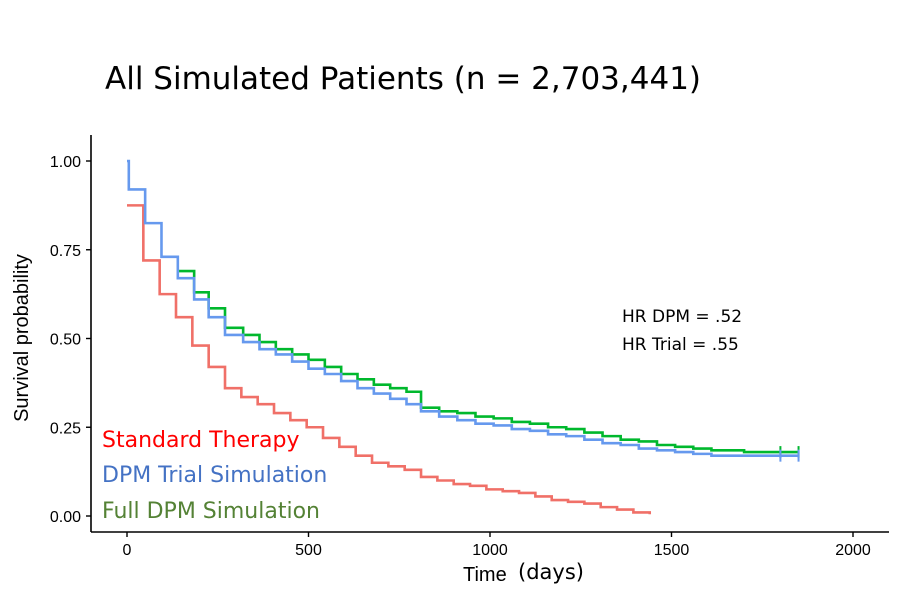 The width and height of the screenshot is (911, 604). I want to click on y-axis-label: Survival probability, so click(22, 338).